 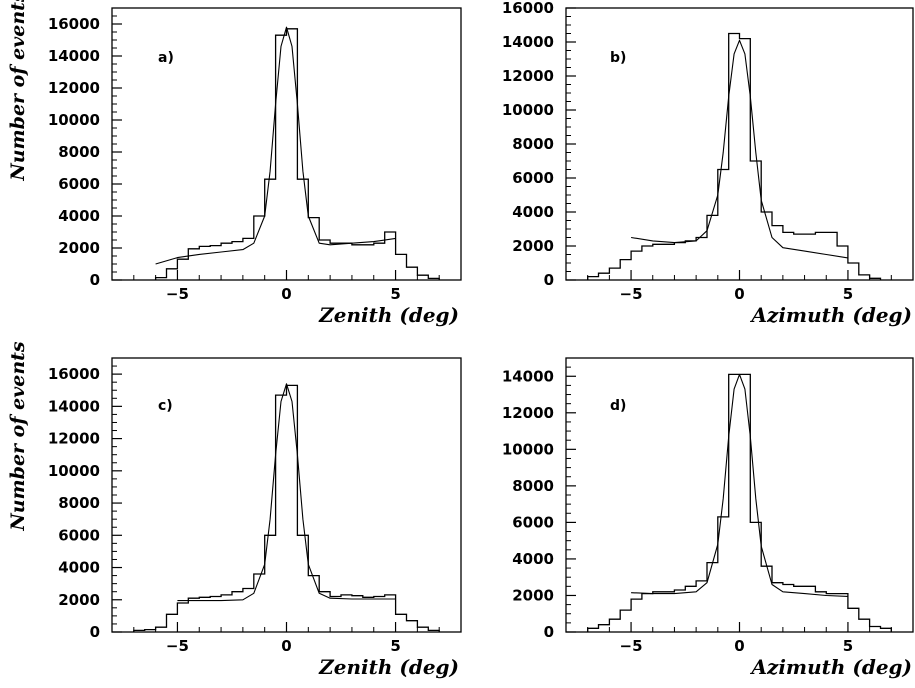 What do you see at coordinates (166, 58) in the screenshot?
I see `panel-label: a)` at bounding box center [166, 58].